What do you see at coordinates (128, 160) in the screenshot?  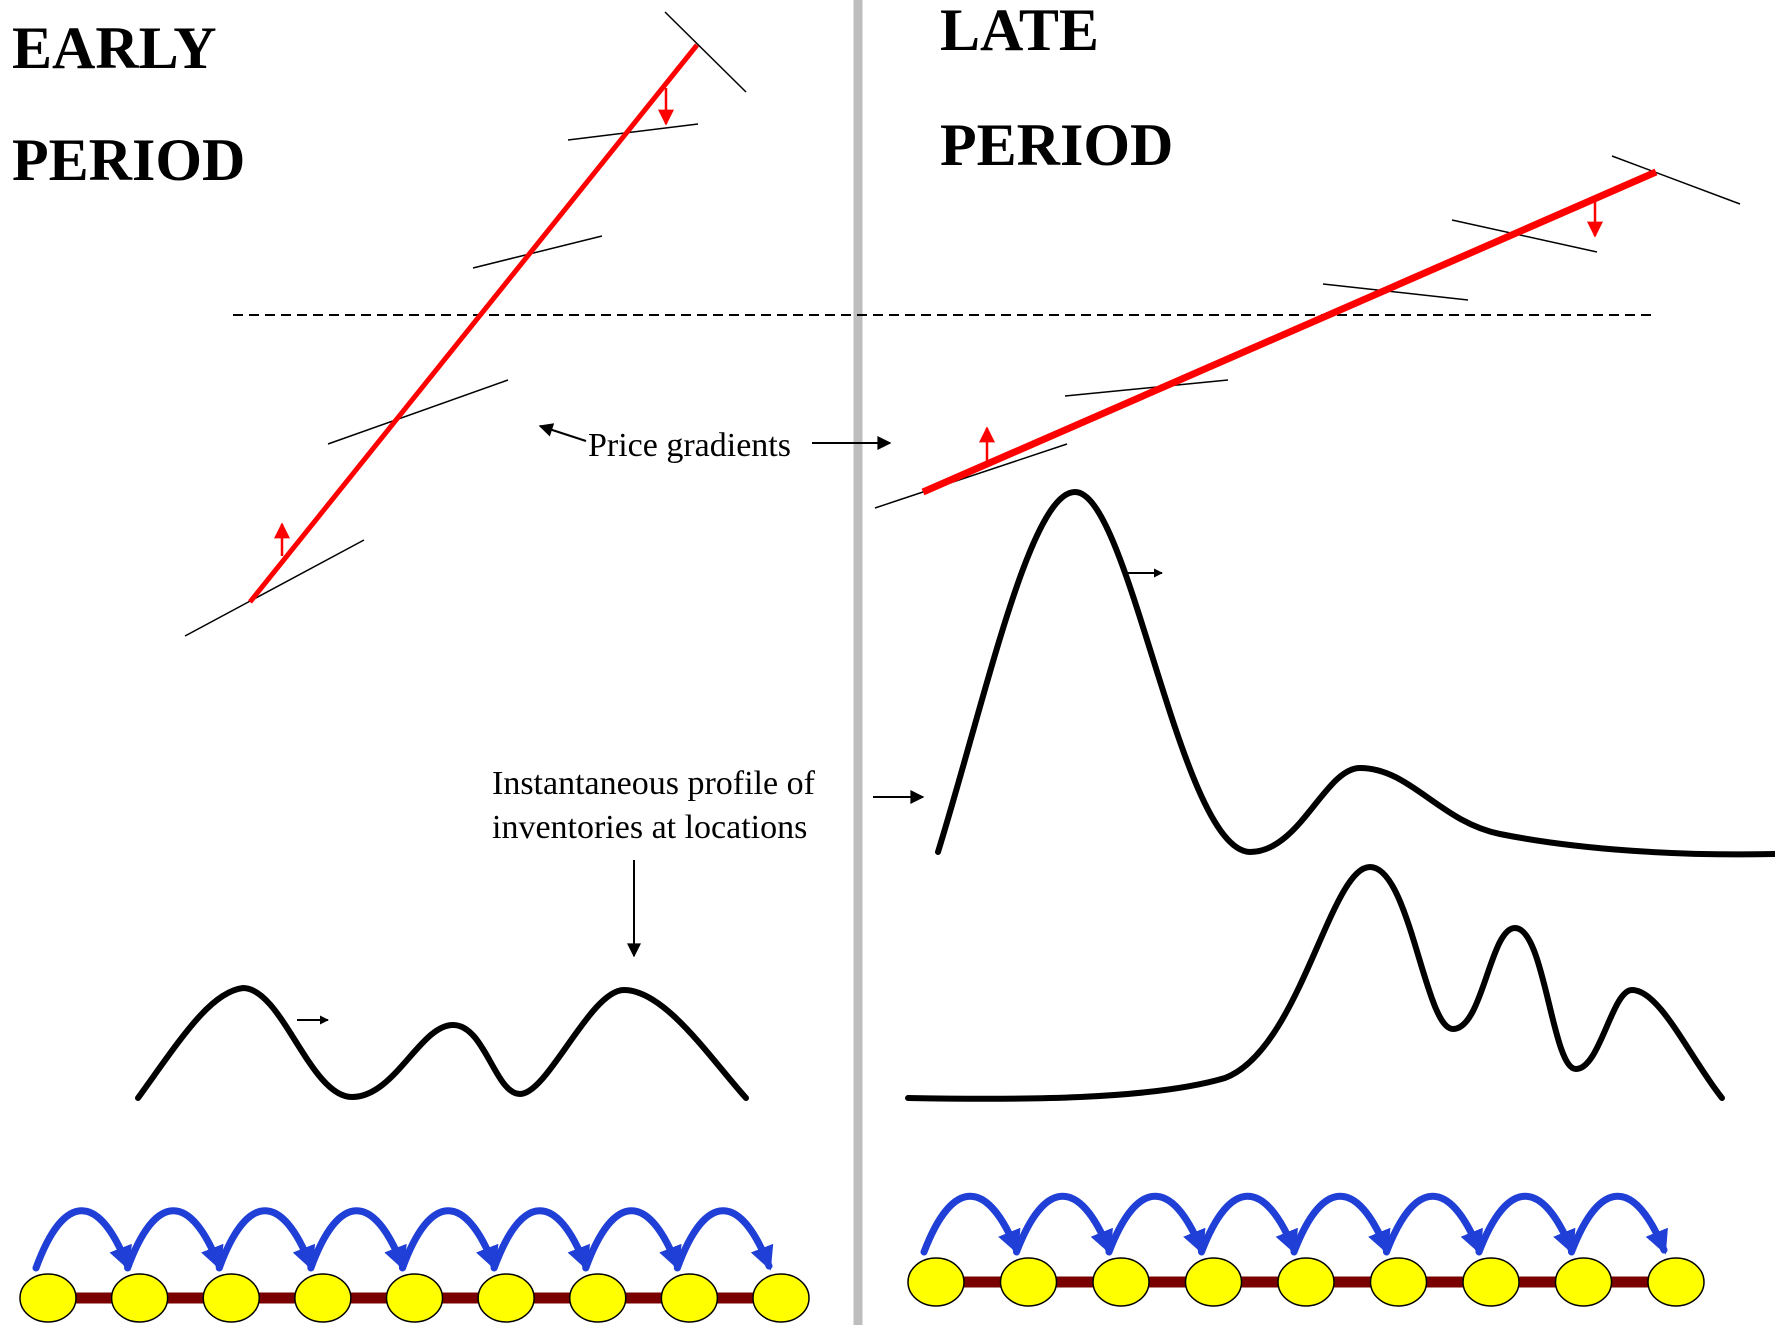 I see `early-title-line2: PERIOD` at bounding box center [128, 160].